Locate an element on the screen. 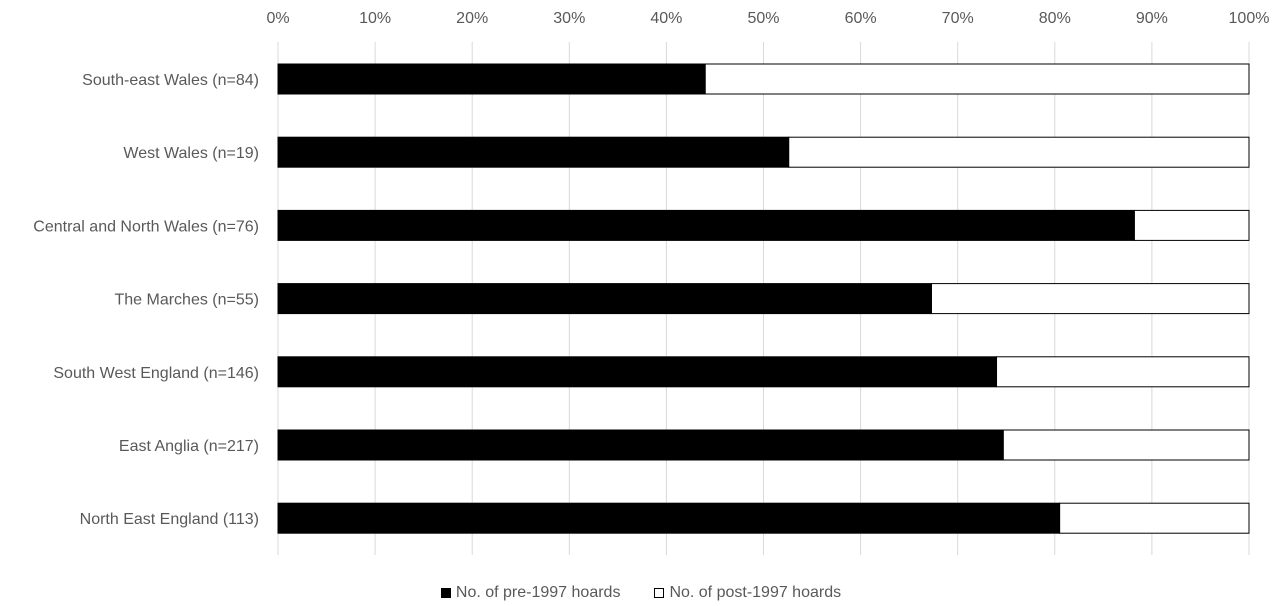 The width and height of the screenshot is (1282, 606). legend-item-post-1997: No. of post-1997 hoards is located at coordinates (747, 593).